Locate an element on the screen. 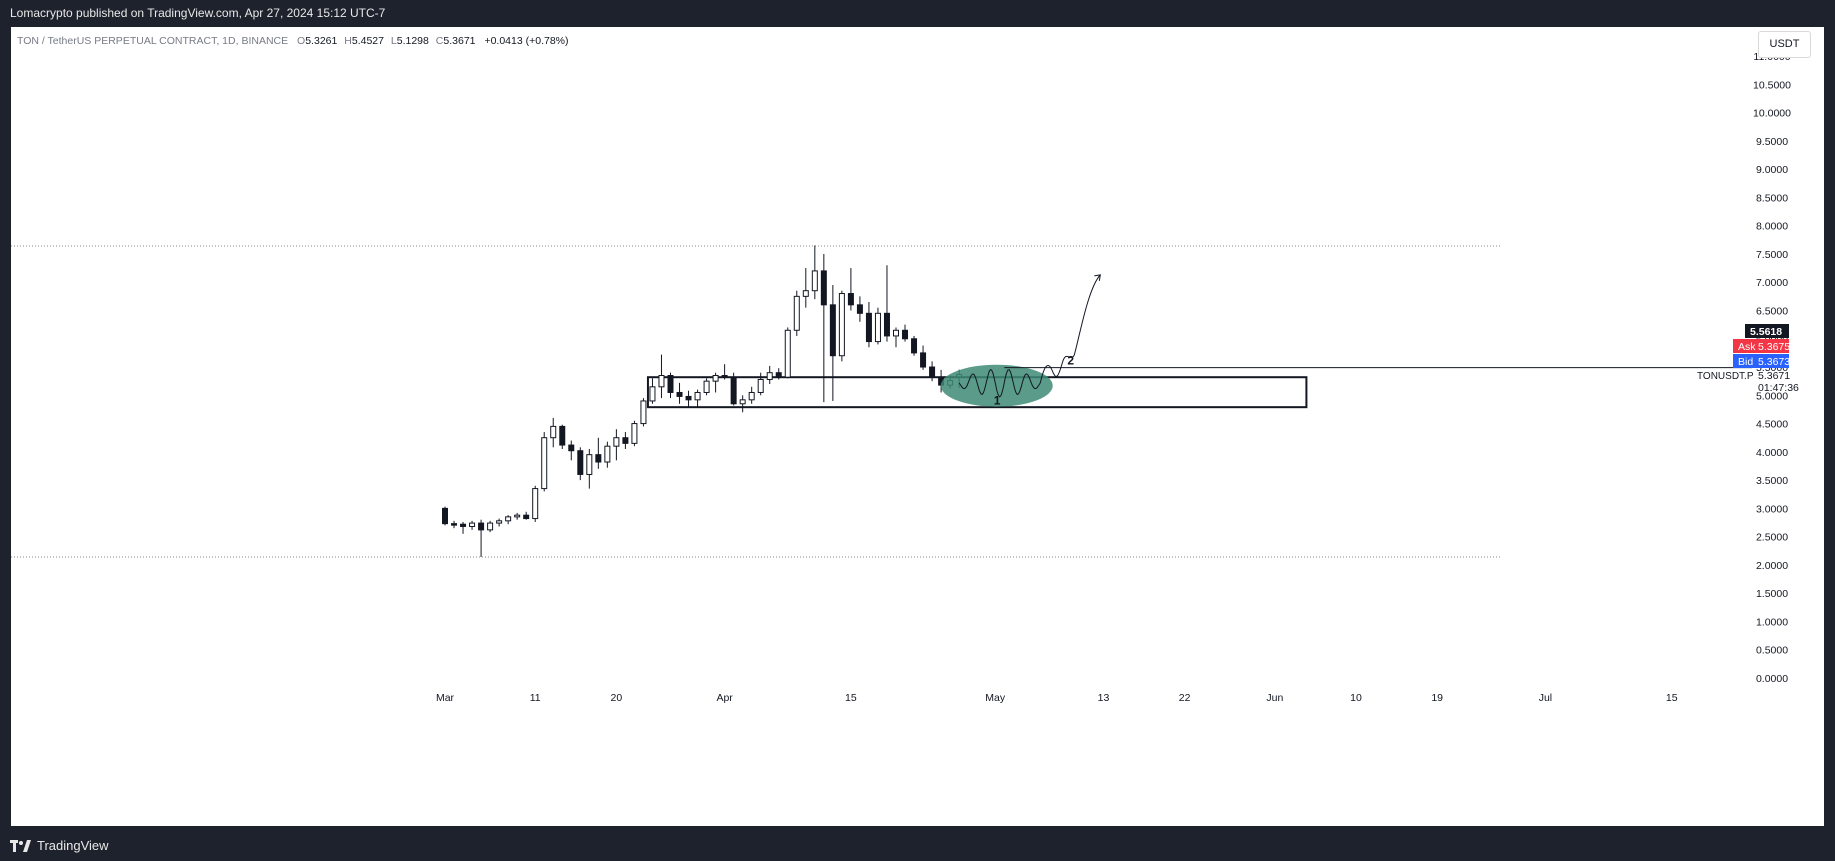 The image size is (1835, 861). y-tick-label: 9.5000 is located at coordinates (1772, 142).